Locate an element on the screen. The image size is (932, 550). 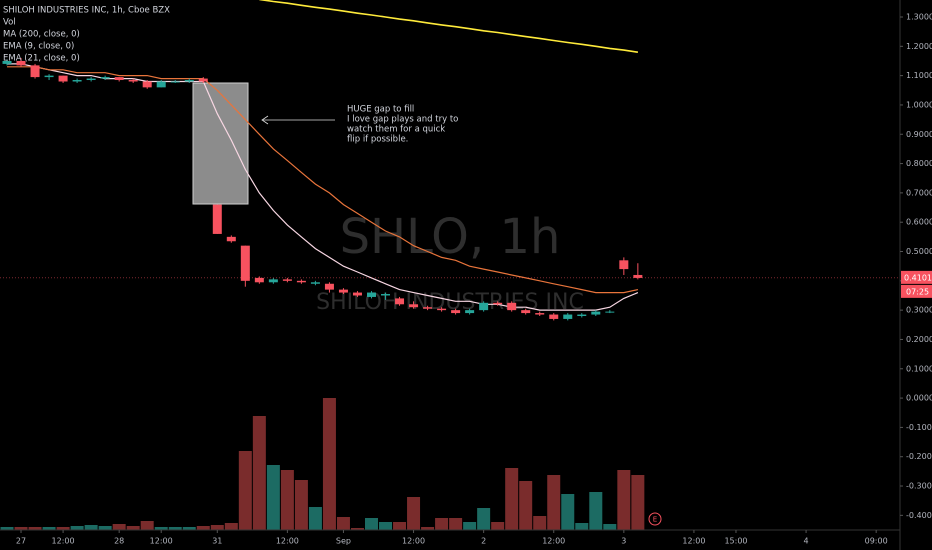
annotation-line: flip if possible. is located at coordinates (377, 140).